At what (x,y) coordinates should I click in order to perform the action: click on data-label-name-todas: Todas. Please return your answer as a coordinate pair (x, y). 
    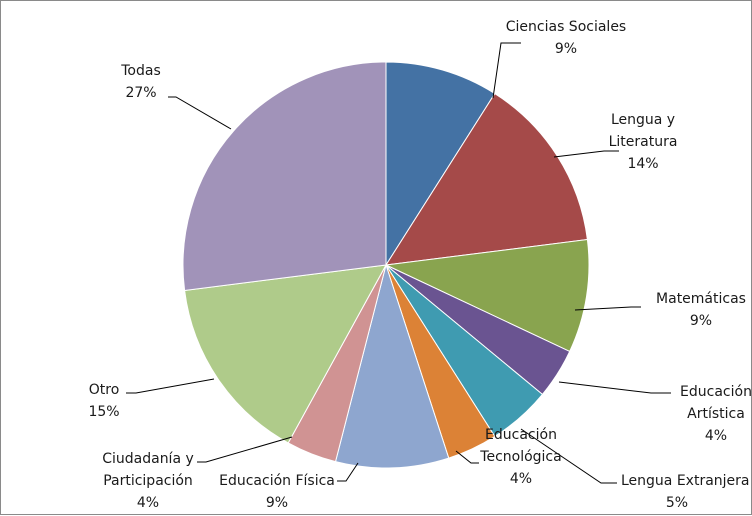
    Looking at the image, I should click on (140, 71).